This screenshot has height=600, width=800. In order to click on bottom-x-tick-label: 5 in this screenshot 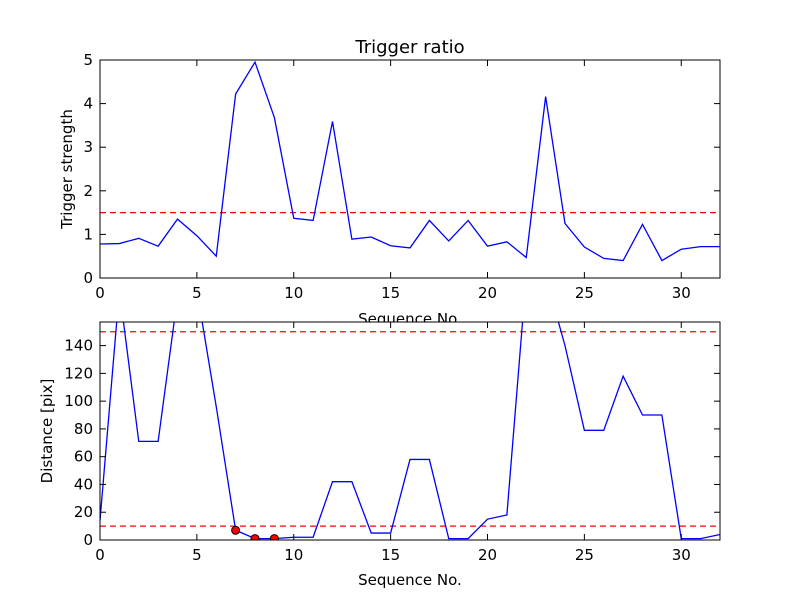, I will do `click(197, 555)`.